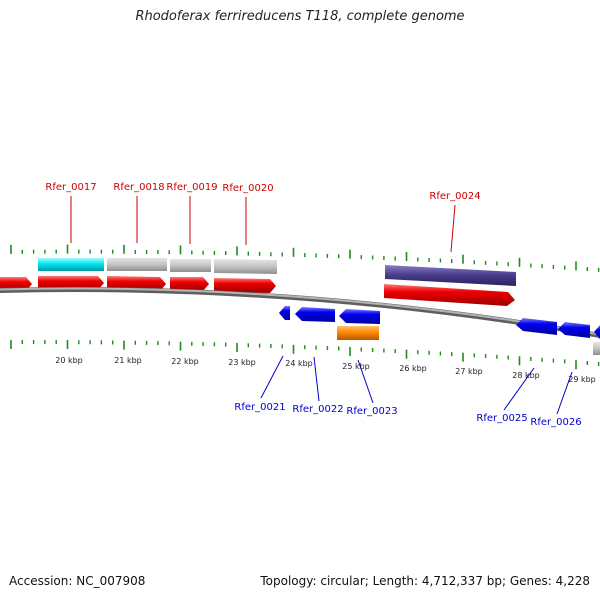  What do you see at coordinates (358, 333) in the screenshot?
I see `feature-rfer-0023-rna` at bounding box center [358, 333].